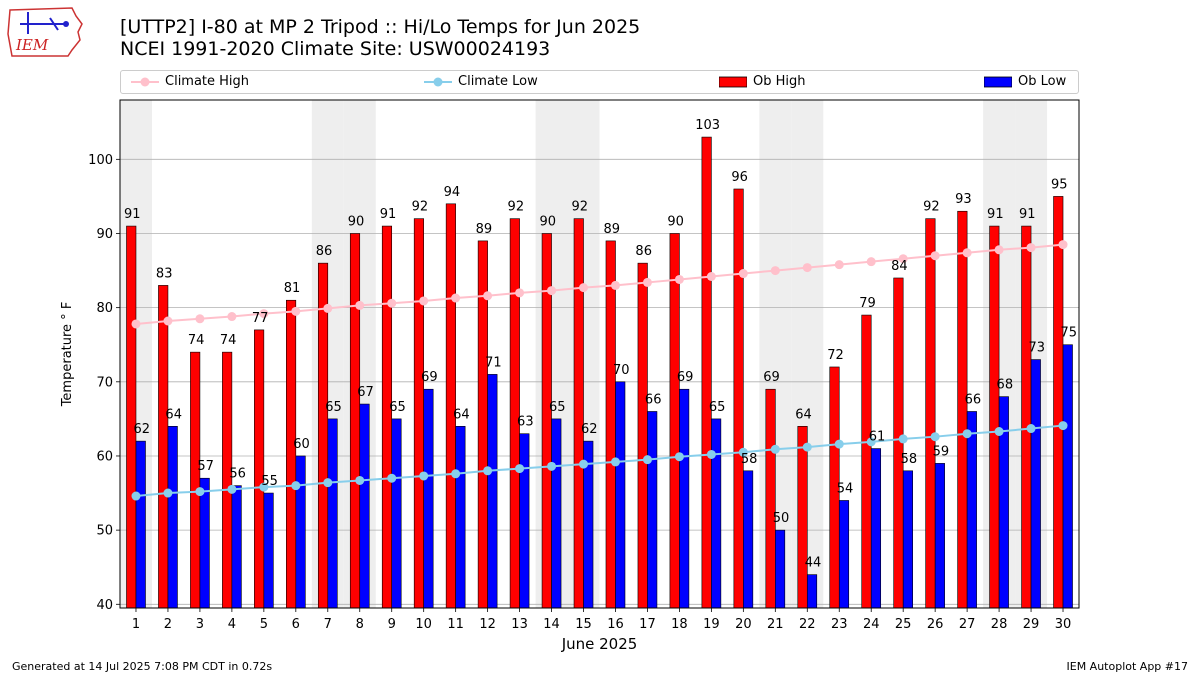 The height and width of the screenshot is (675, 1200). I want to click on x-tick-label: 25, so click(903, 624).